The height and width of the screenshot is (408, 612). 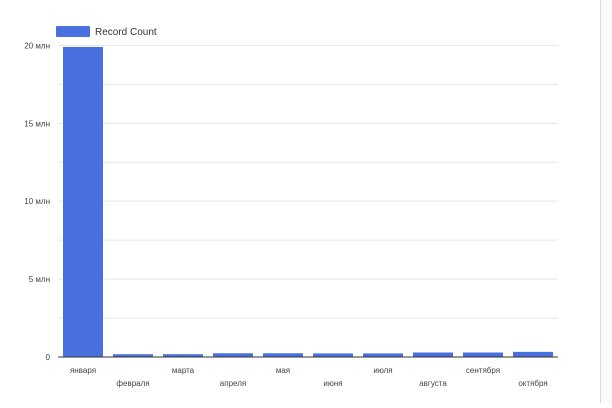 What do you see at coordinates (126, 32) in the screenshot?
I see `legend-label: Record Count` at bounding box center [126, 32].